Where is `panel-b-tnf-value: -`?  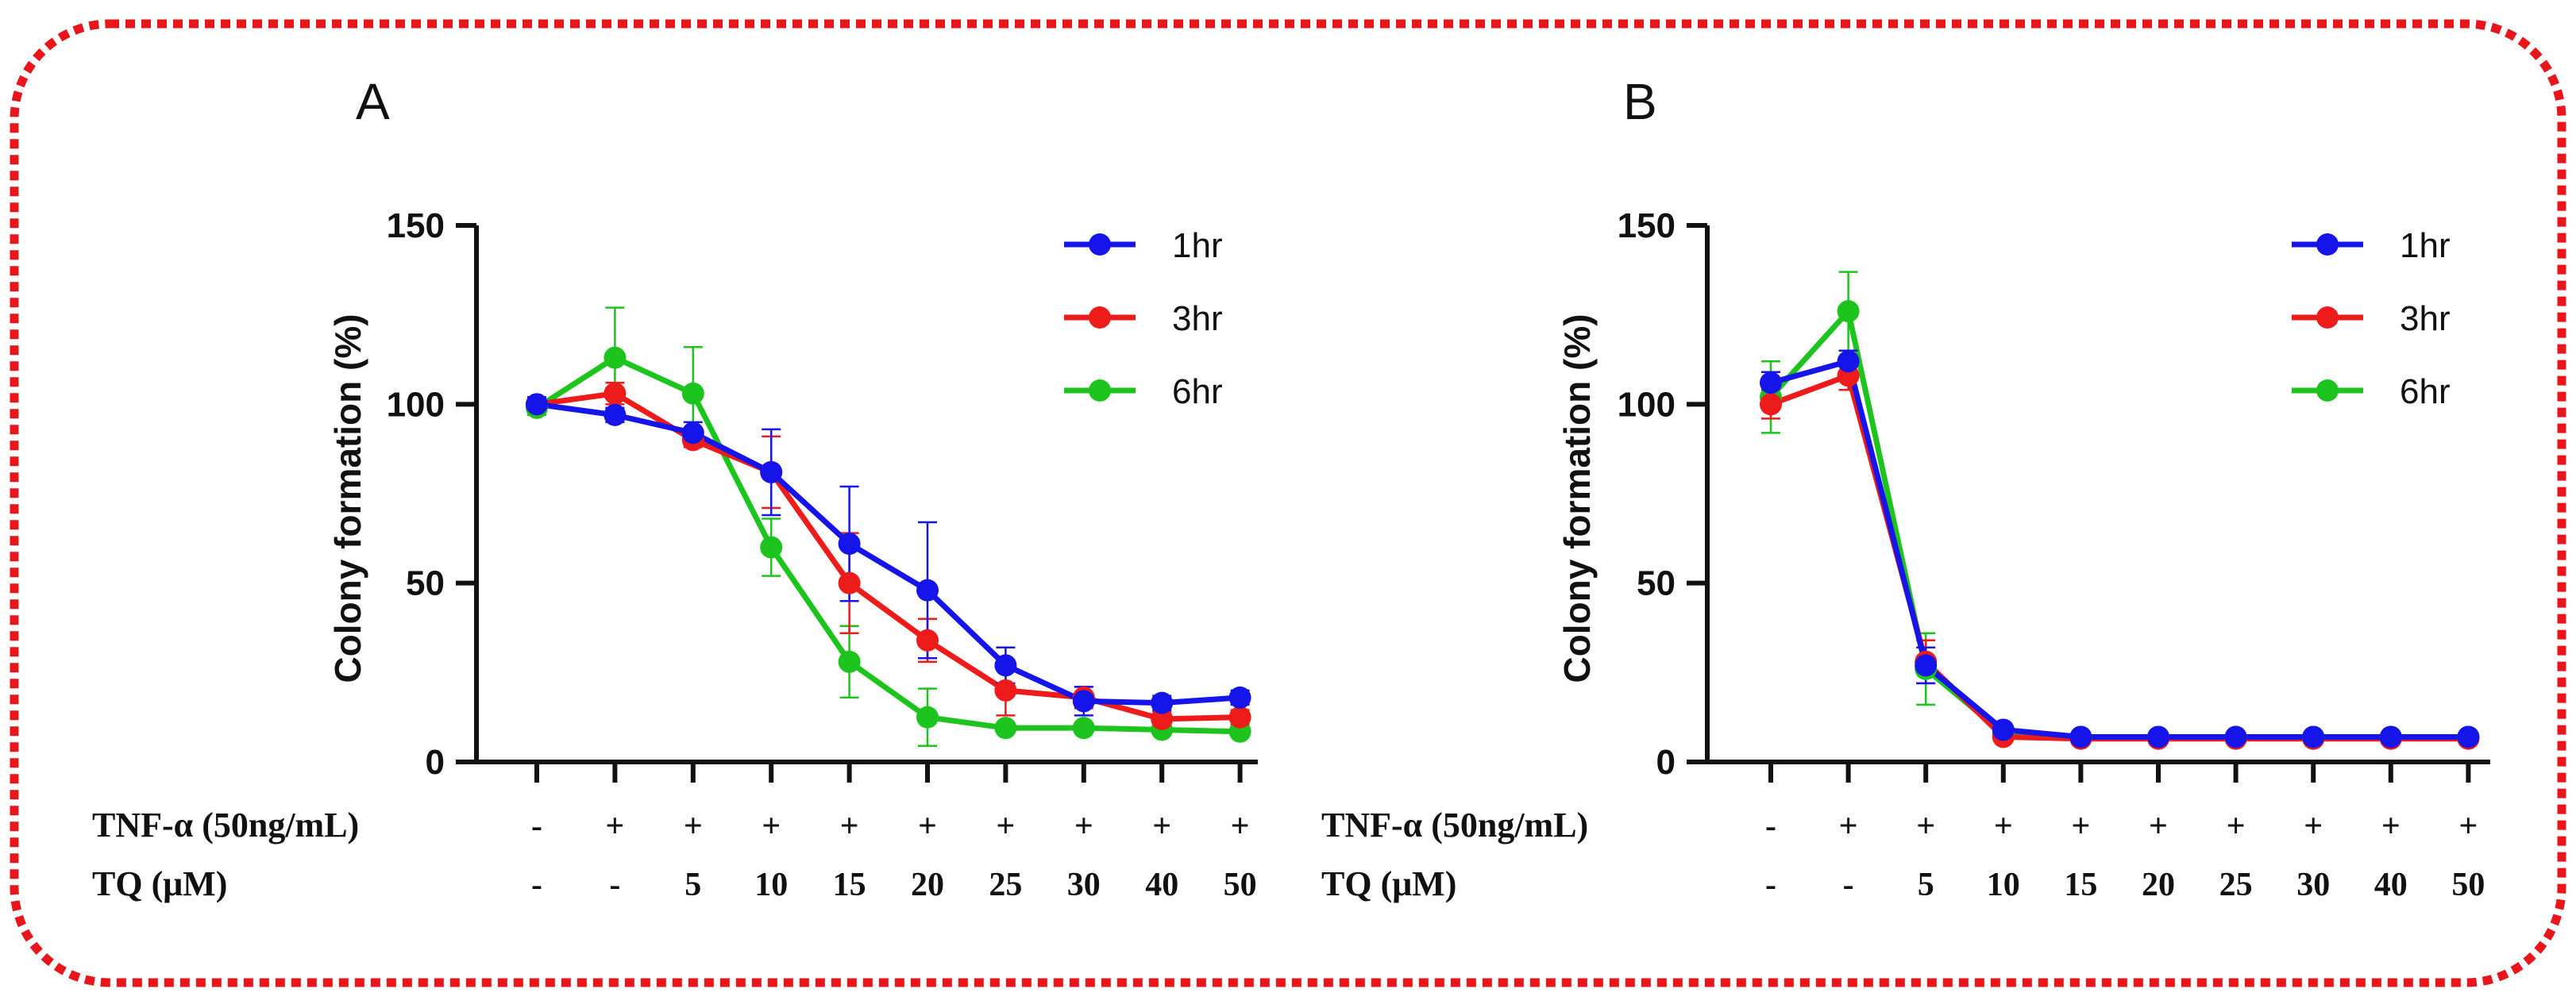 panel-b-tnf-value: - is located at coordinates (1770, 826).